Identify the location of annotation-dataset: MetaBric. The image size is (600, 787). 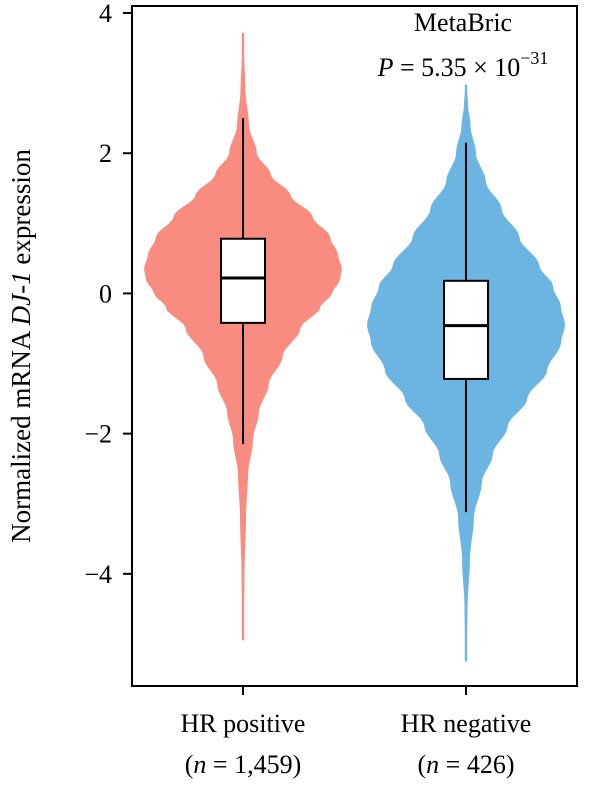
(463, 22).